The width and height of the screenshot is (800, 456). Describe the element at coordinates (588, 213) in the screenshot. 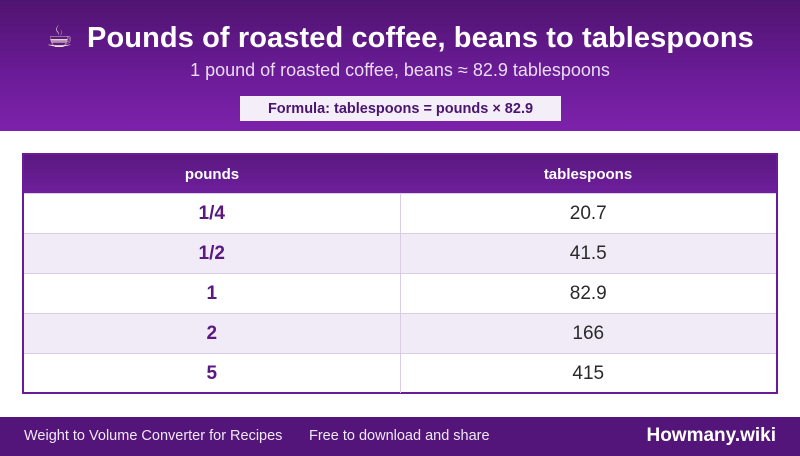

I see `tablespoons-cell: 20.7` at that location.